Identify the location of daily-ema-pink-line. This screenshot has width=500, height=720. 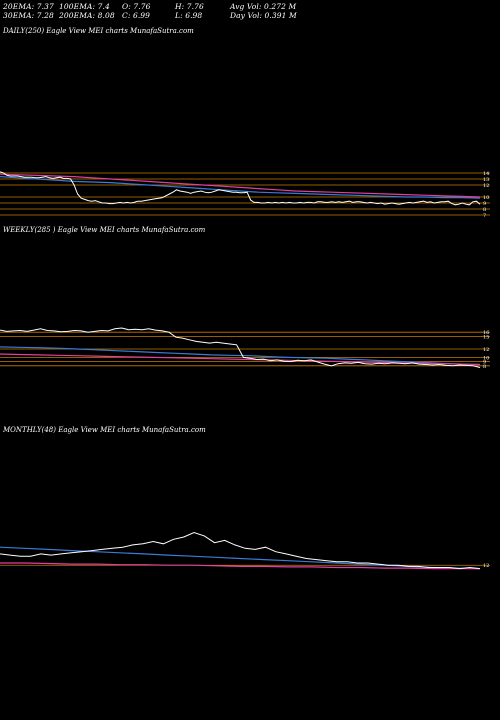
(240, 185).